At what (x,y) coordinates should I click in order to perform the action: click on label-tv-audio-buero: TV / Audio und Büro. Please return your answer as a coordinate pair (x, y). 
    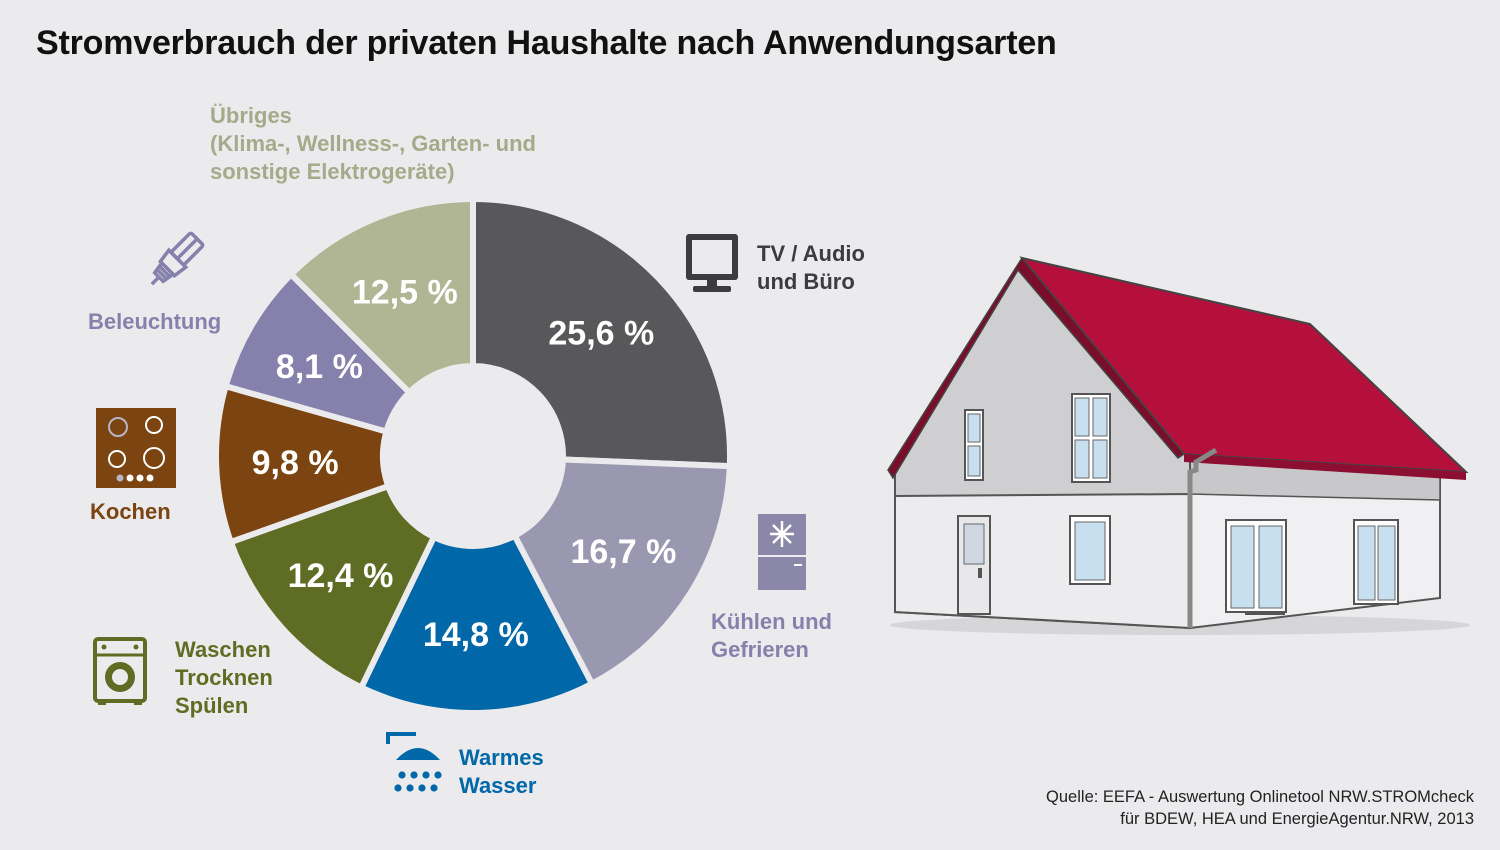
    Looking at the image, I should click on (811, 267).